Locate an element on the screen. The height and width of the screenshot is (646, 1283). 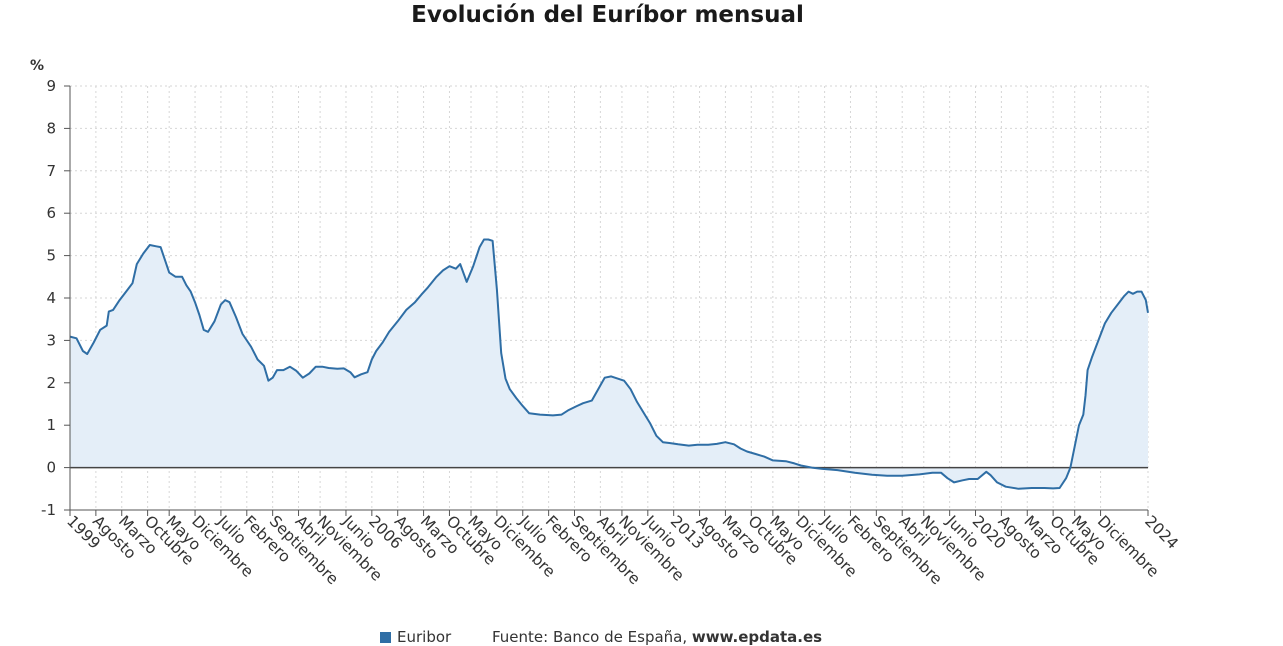
y-tick-label: 1 is located at coordinates (51, 425).